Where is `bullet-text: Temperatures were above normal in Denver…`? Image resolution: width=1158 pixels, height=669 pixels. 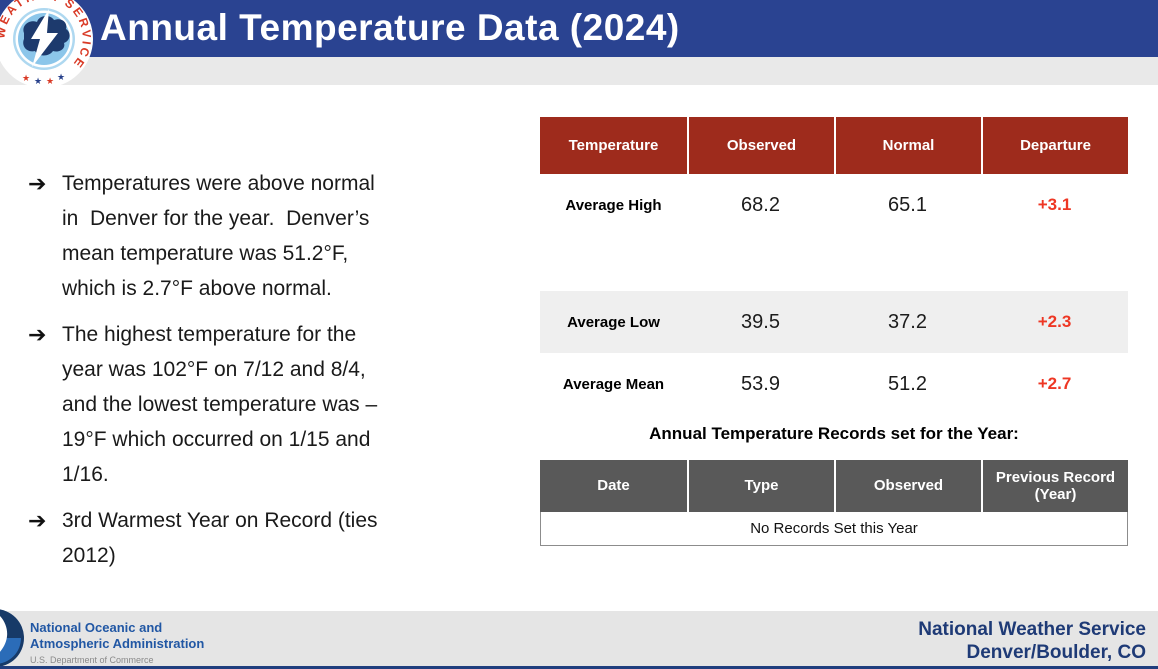
bullet-text: Temperatures were above normal in Denver… is located at coordinates (221, 236).